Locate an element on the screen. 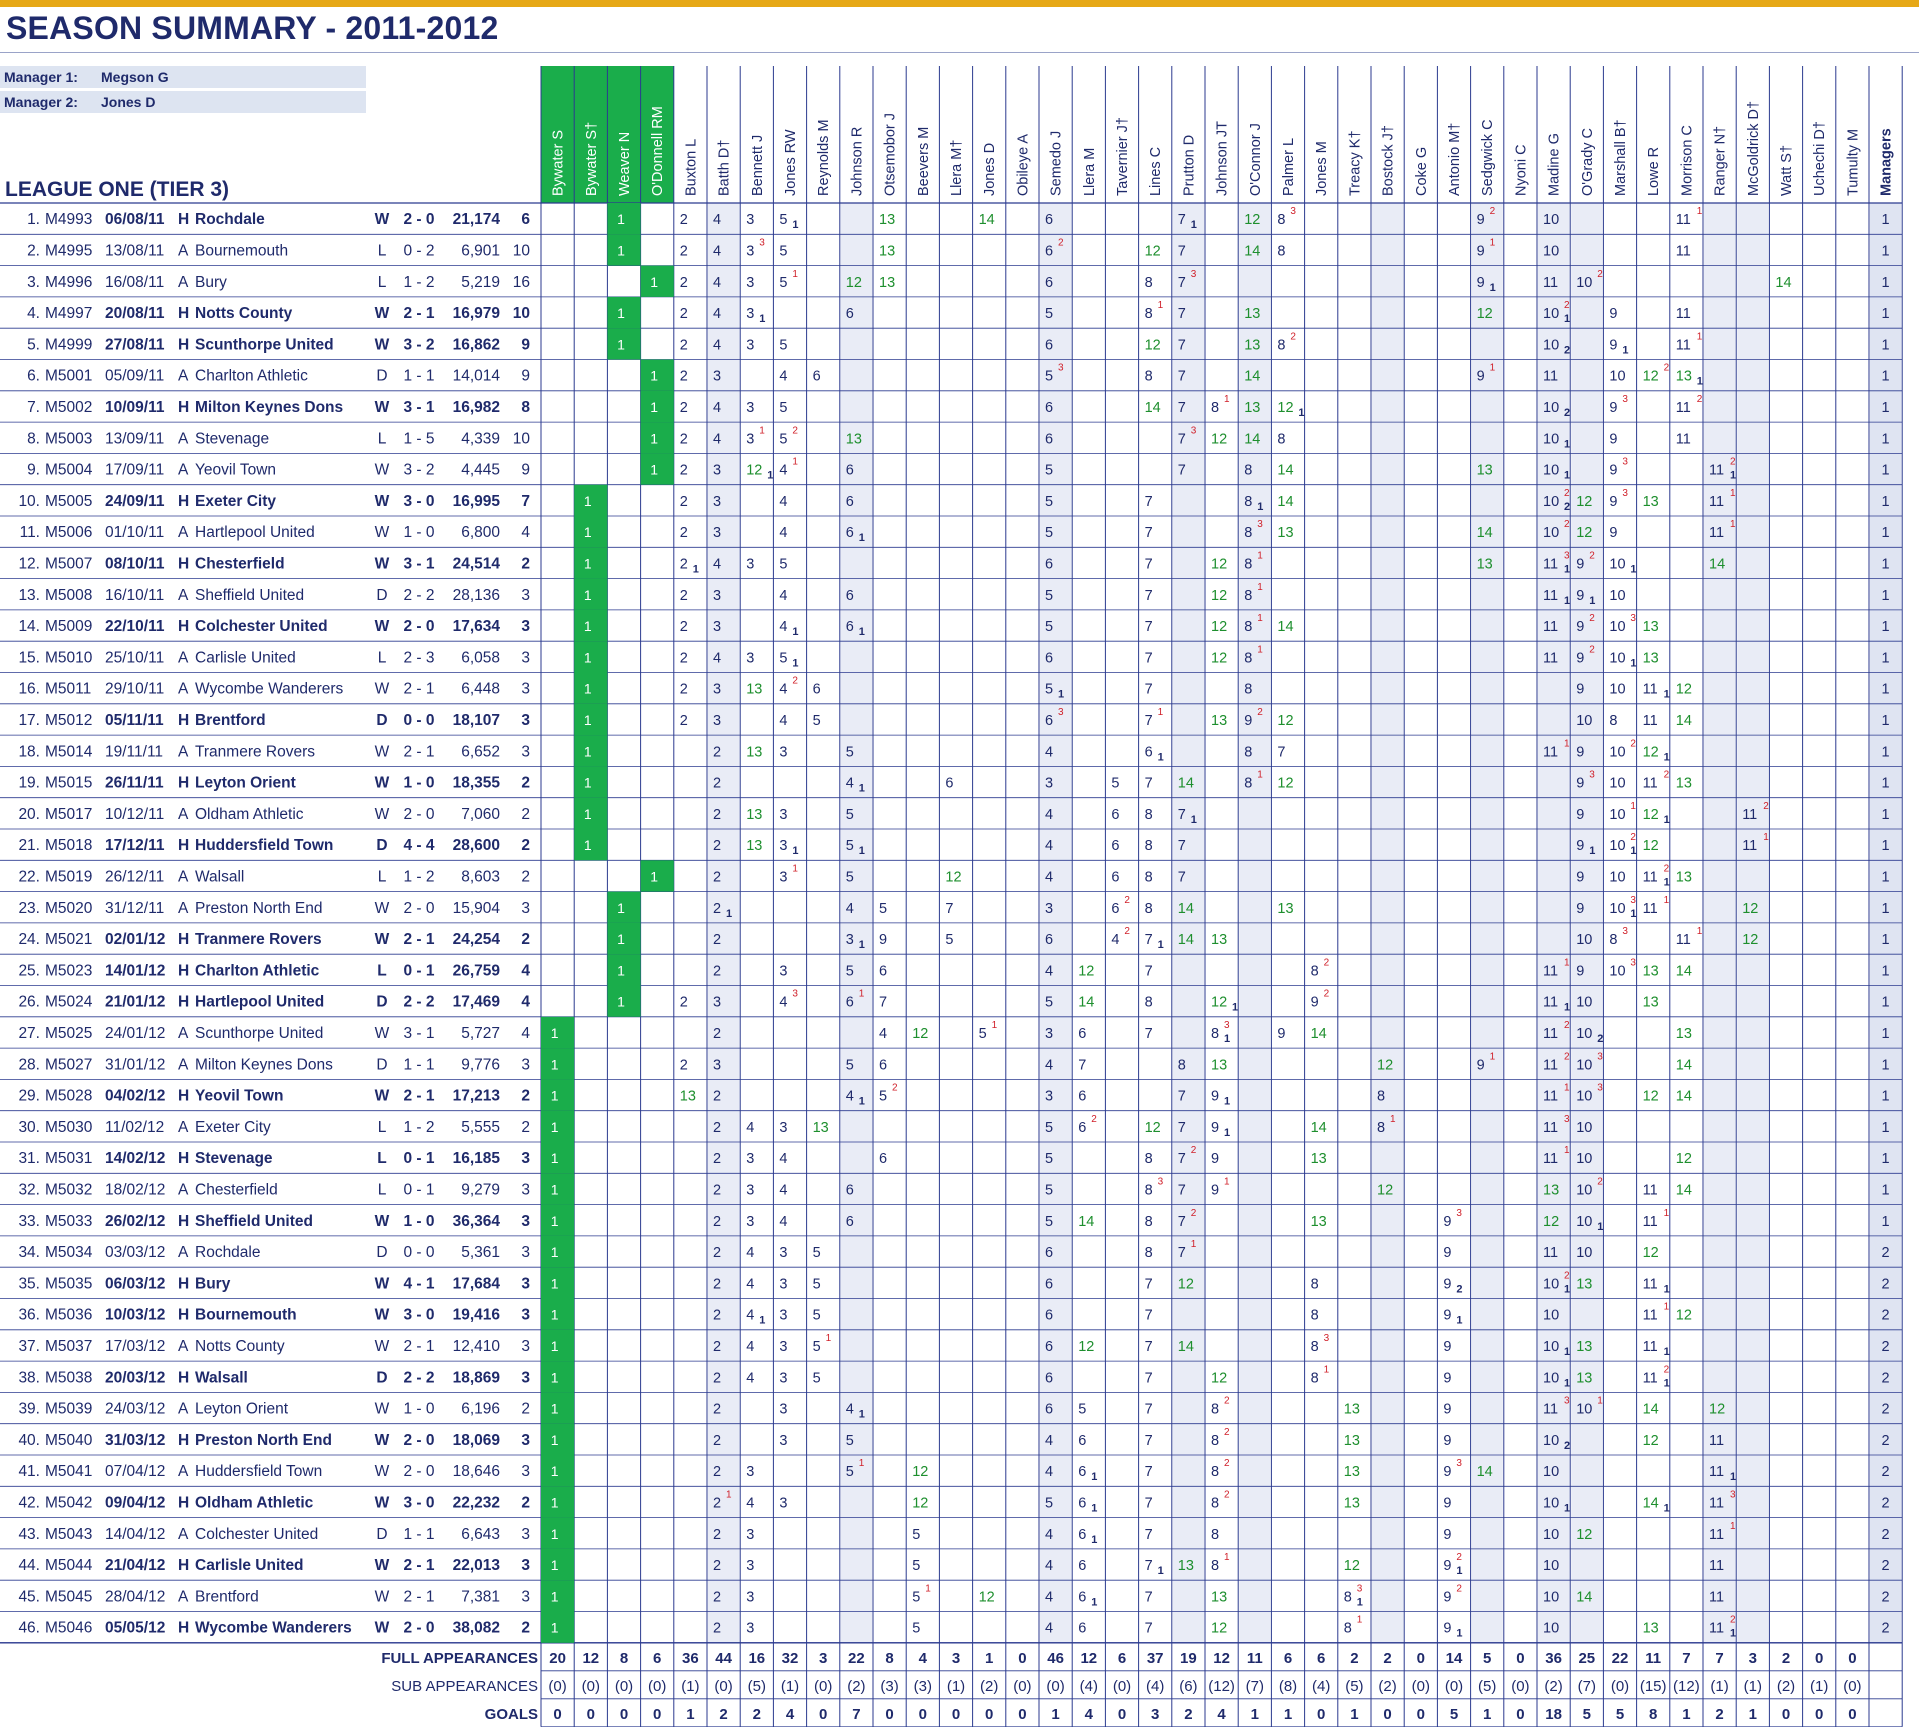 The height and width of the screenshot is (1727, 1919). match-date: 21/04/12 is located at coordinates (135, 1565).